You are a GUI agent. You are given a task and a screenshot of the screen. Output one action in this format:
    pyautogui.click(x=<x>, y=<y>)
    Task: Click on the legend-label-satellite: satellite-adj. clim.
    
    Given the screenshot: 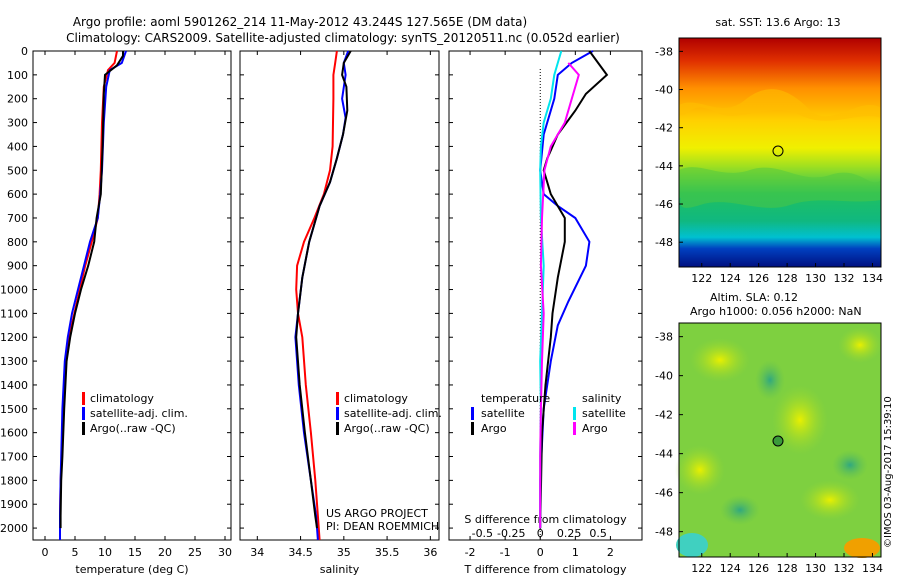 What is the action you would take?
    pyautogui.click(x=139, y=413)
    